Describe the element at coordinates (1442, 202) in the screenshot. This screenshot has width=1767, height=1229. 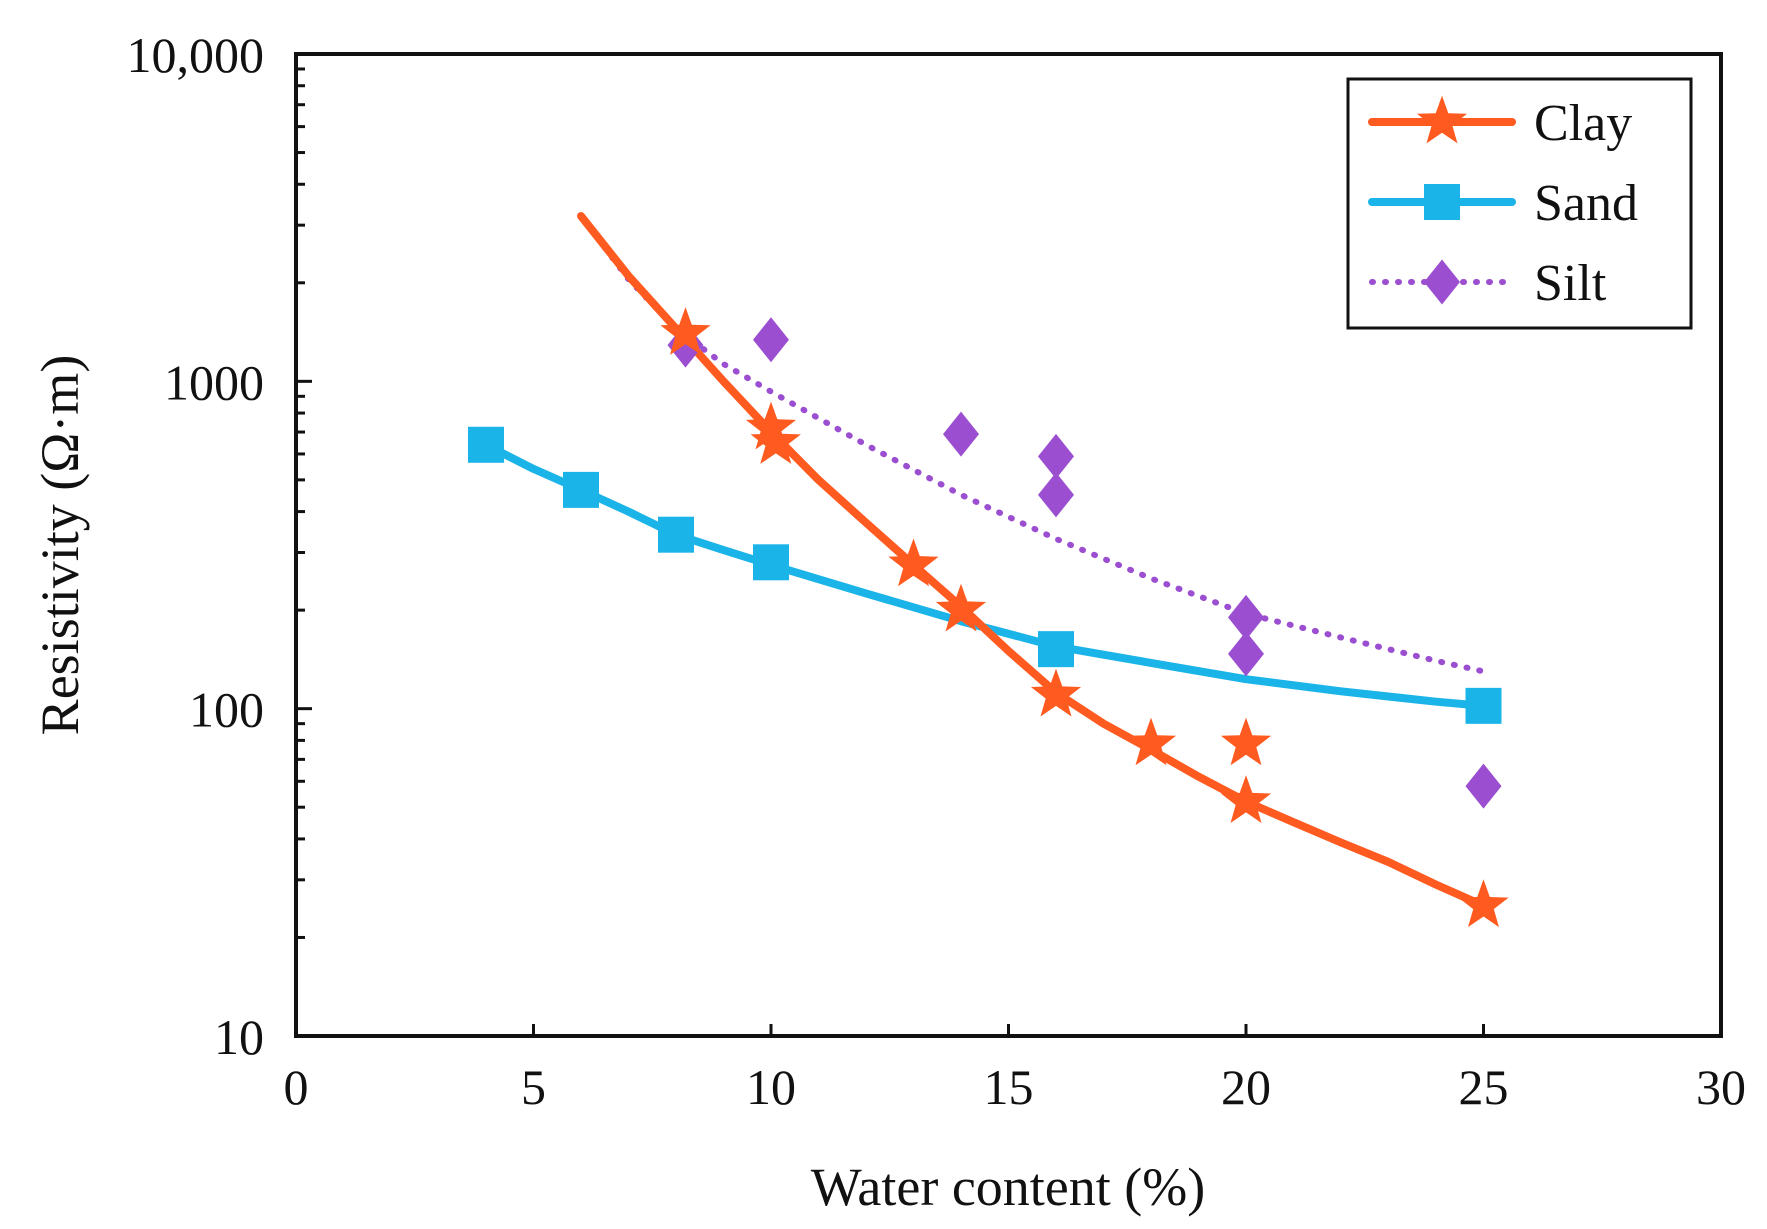
I see `legend-marker-sand` at that location.